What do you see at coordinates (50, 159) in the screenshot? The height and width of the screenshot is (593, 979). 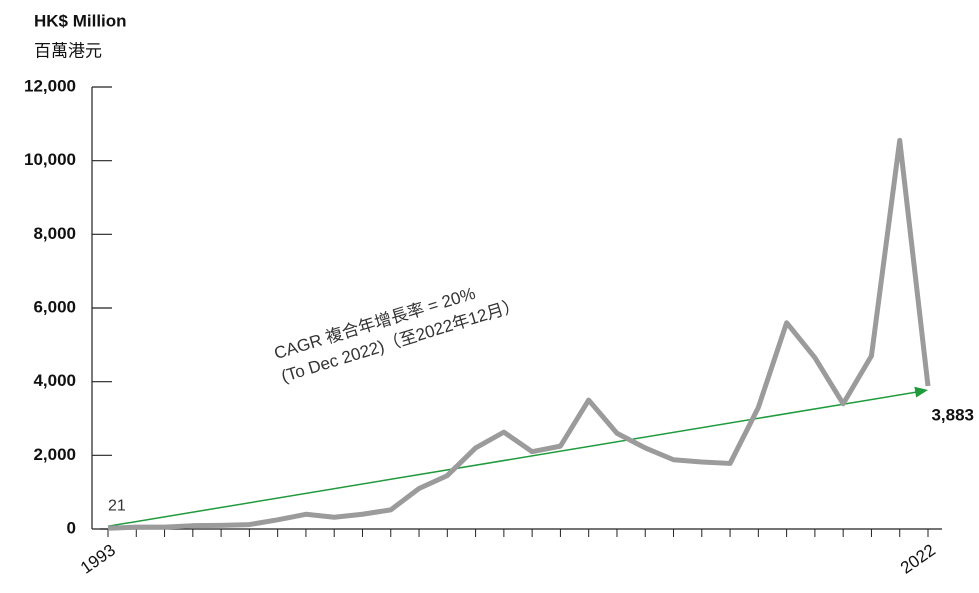 I see `y-tick-label: 10,000` at bounding box center [50, 159].